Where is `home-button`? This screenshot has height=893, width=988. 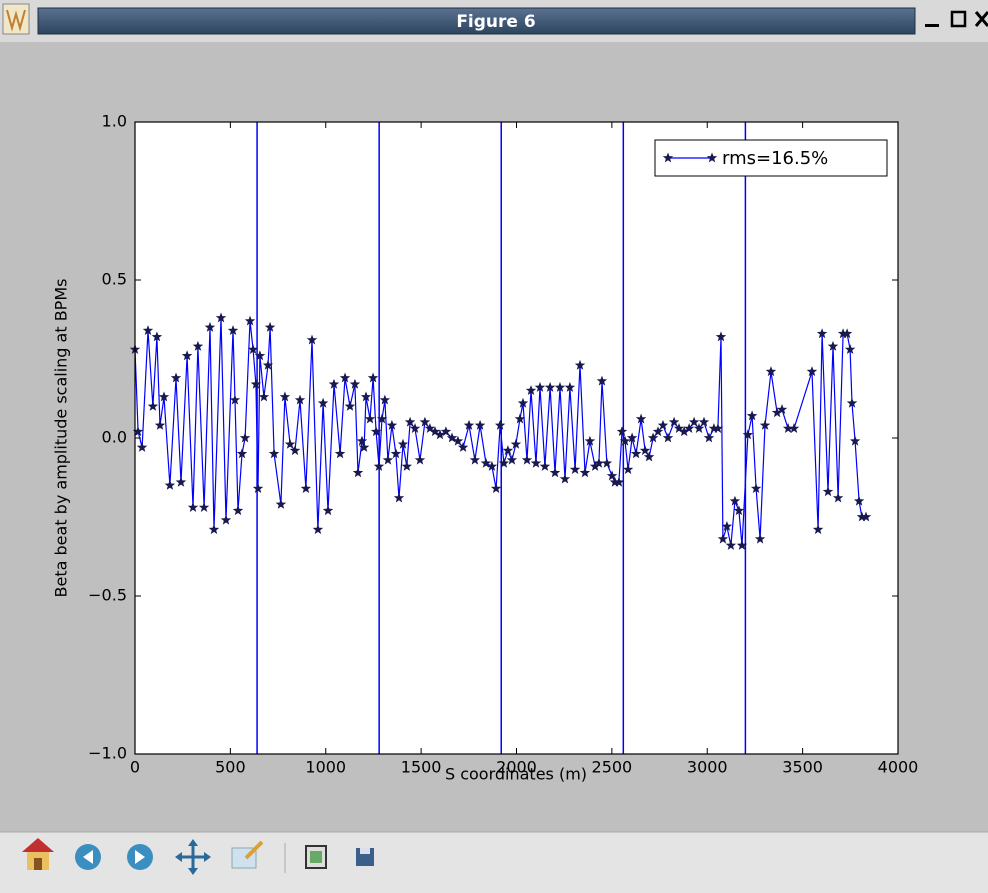
home-button is located at coordinates (38, 854).